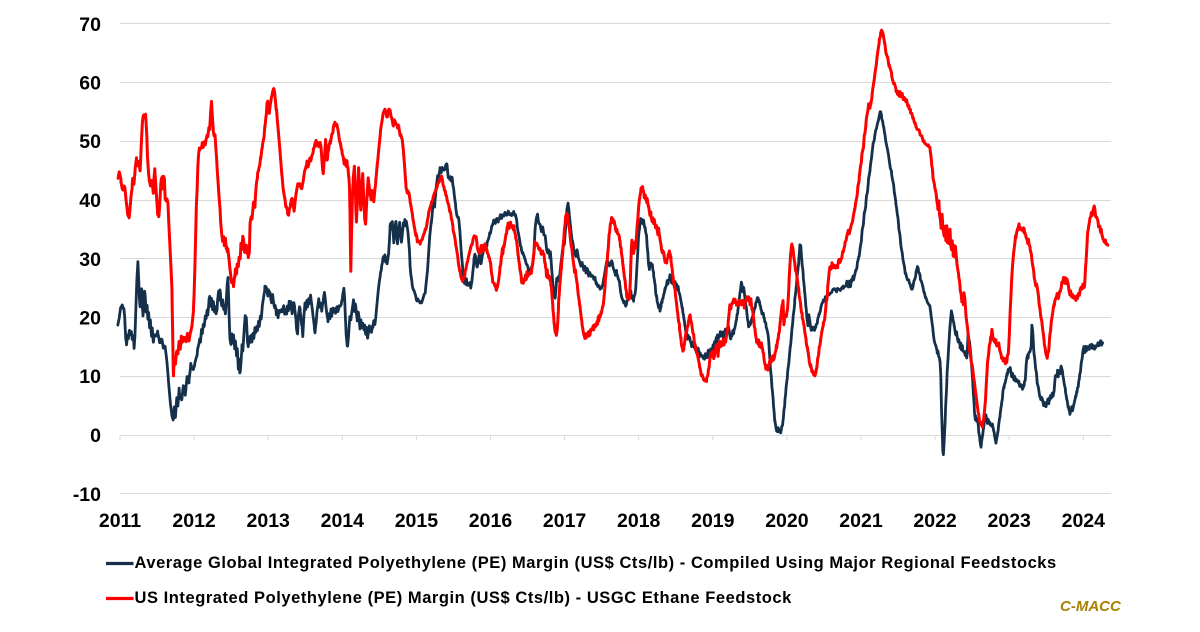  Describe the element at coordinates (935, 521) in the screenshot. I see `svg-text: 2022` at that location.